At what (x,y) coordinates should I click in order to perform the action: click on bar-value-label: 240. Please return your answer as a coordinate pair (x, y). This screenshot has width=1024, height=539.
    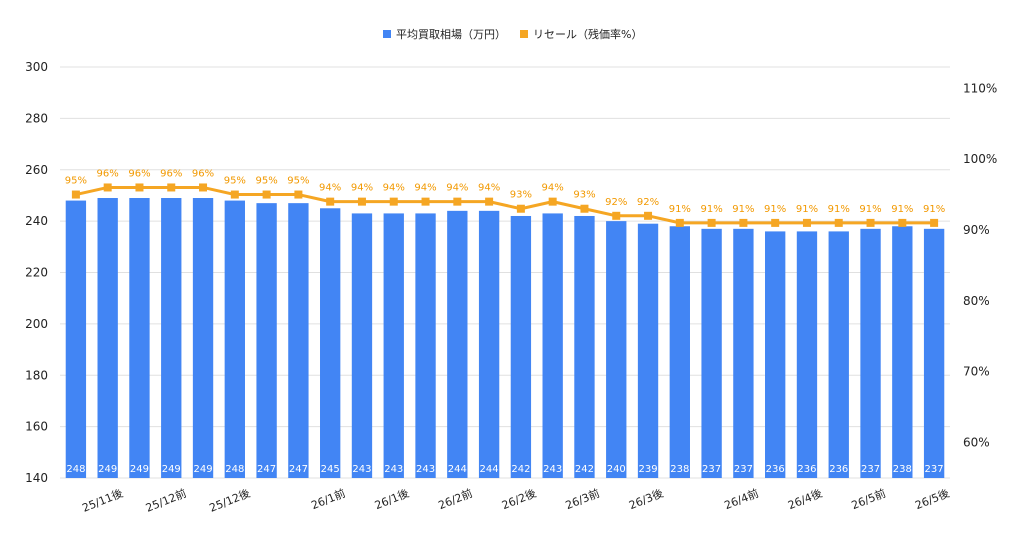
    Looking at the image, I should click on (616, 469).